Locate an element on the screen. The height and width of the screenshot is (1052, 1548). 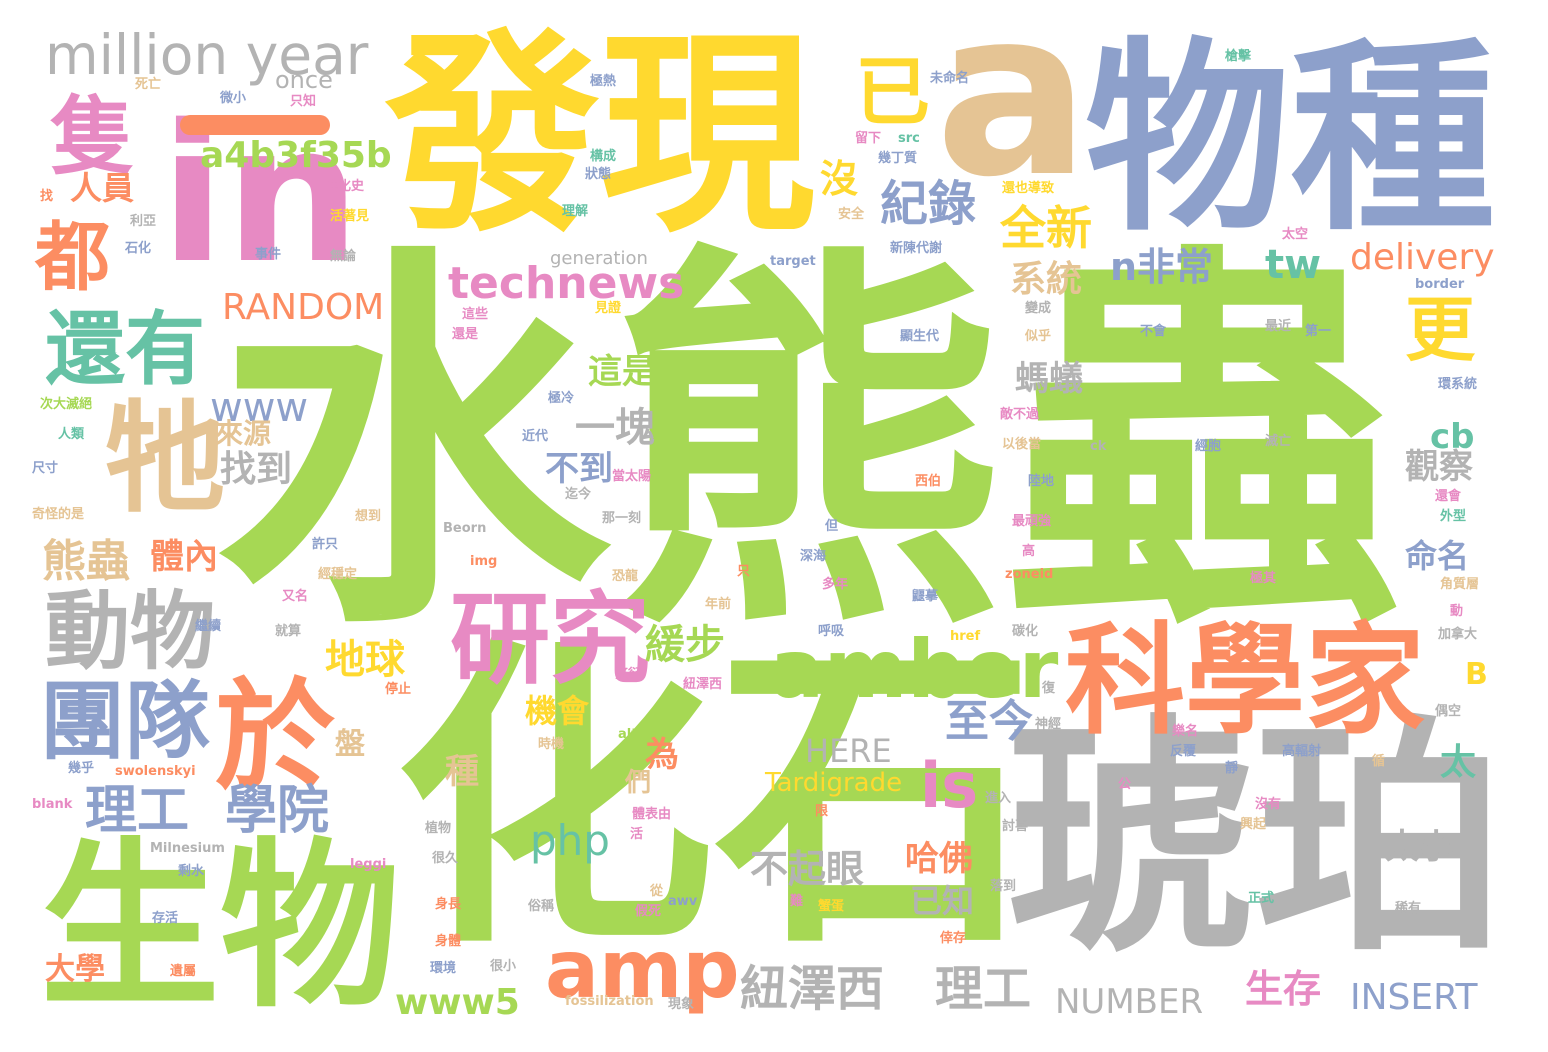
word: technews is located at coordinates (566, 283).